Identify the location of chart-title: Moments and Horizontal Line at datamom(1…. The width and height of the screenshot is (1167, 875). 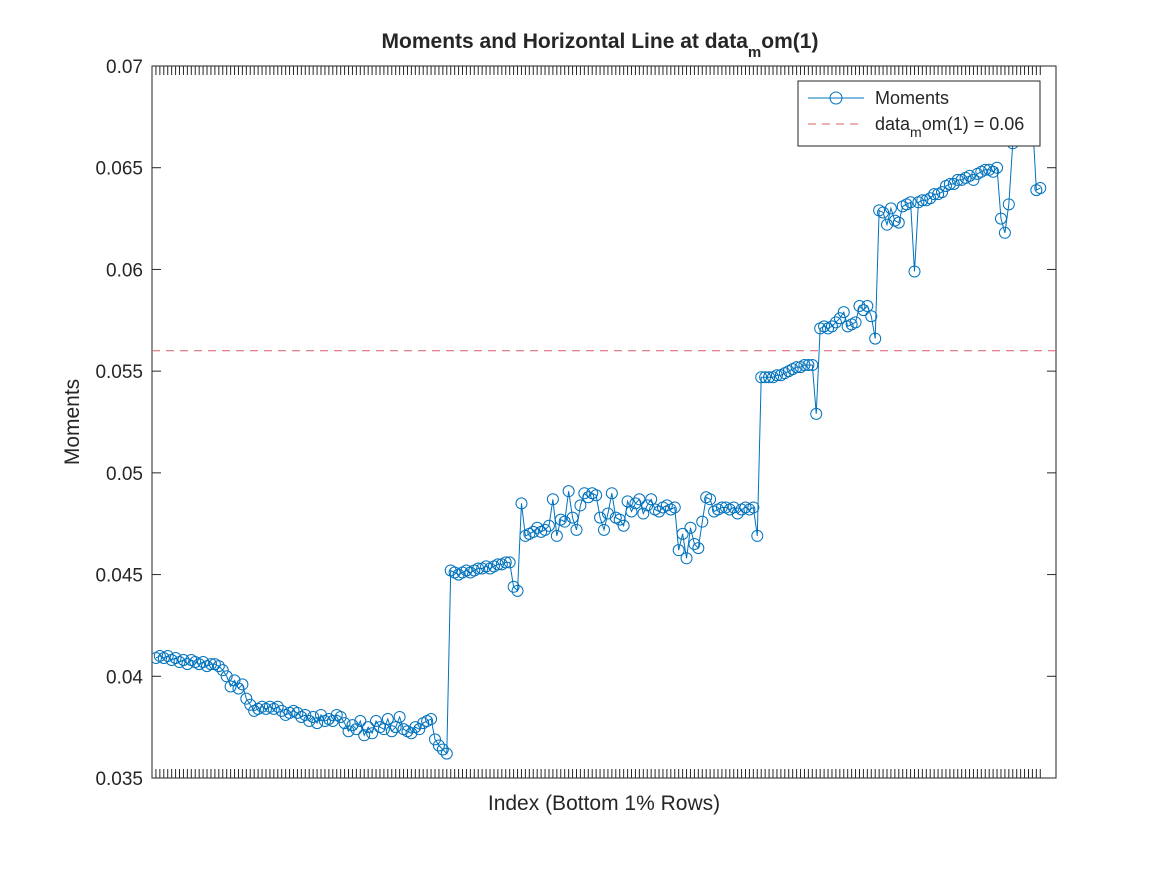
(600, 45).